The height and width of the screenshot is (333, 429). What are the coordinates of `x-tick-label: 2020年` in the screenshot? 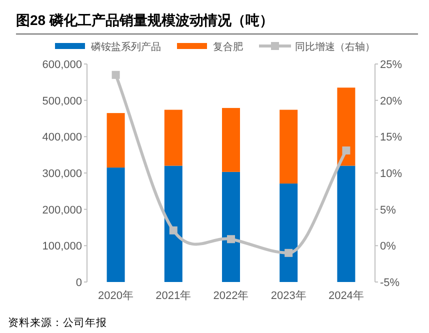 It's located at (116, 296).